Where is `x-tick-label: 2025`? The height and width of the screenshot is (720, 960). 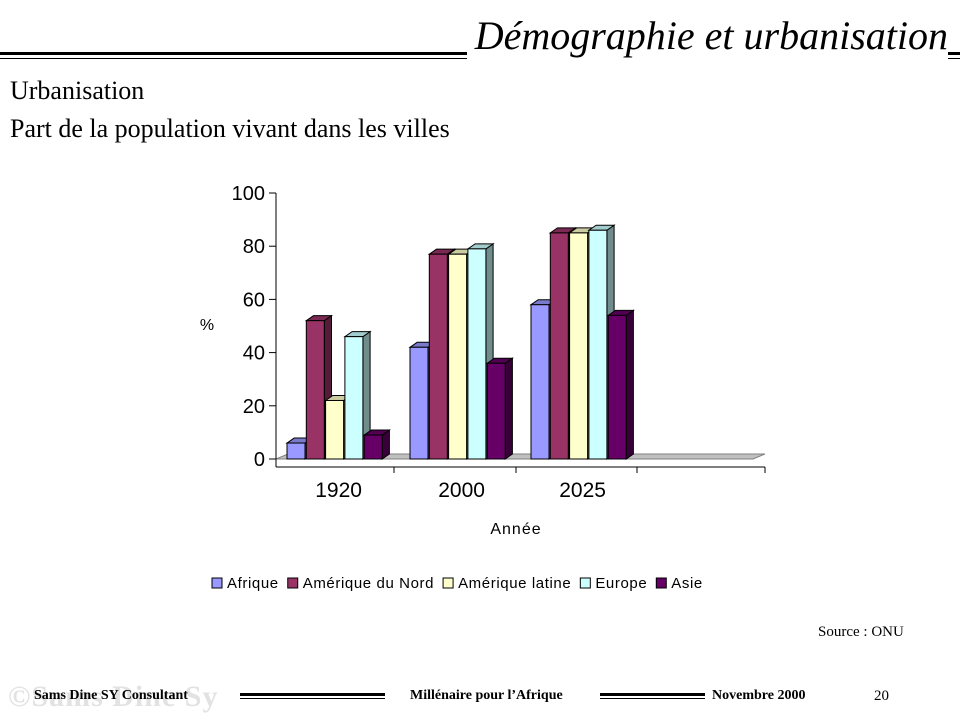 x-tick-label: 2025 is located at coordinates (582, 490).